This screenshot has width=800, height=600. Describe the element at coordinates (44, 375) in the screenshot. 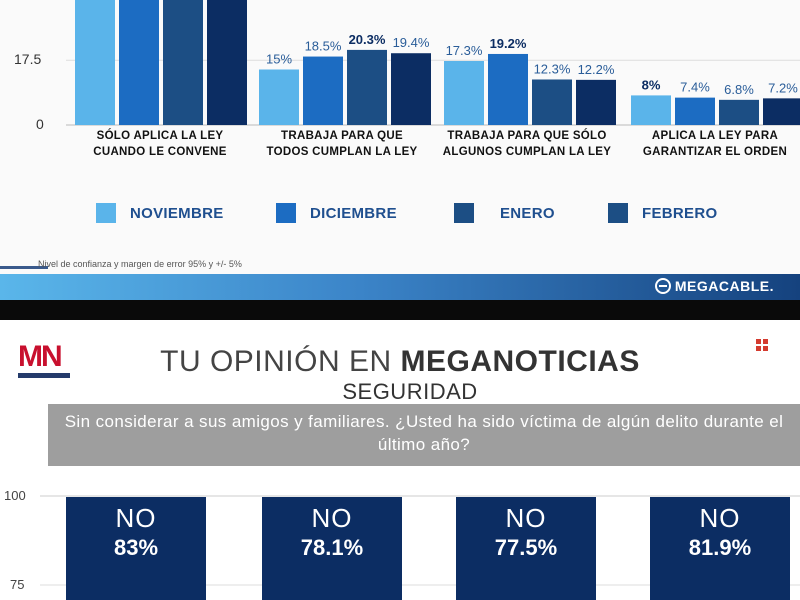

I see `mn-logo-bar` at that location.